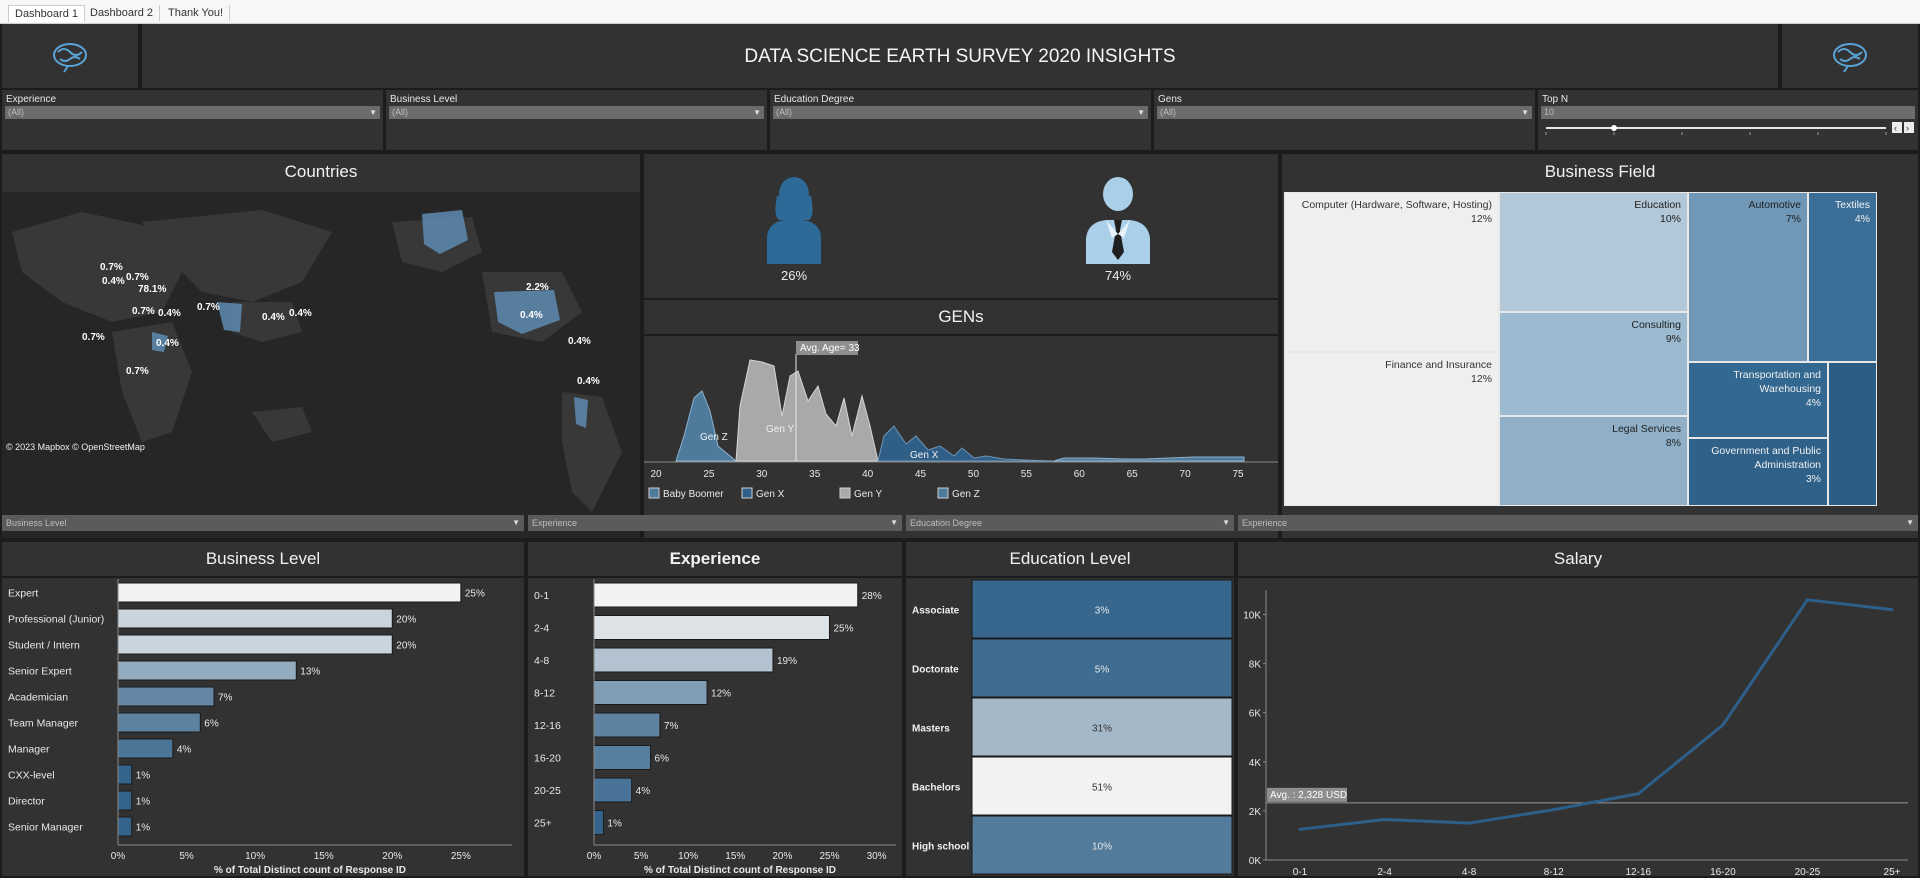 Image resolution: width=1920 pixels, height=881 pixels. What do you see at coordinates (782, 856) in the screenshot?
I see `x-tick-20: 20%` at bounding box center [782, 856].